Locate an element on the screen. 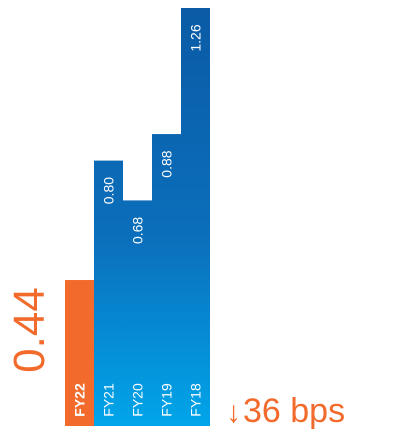  change-indicator: ↓36 bps is located at coordinates (285, 411).